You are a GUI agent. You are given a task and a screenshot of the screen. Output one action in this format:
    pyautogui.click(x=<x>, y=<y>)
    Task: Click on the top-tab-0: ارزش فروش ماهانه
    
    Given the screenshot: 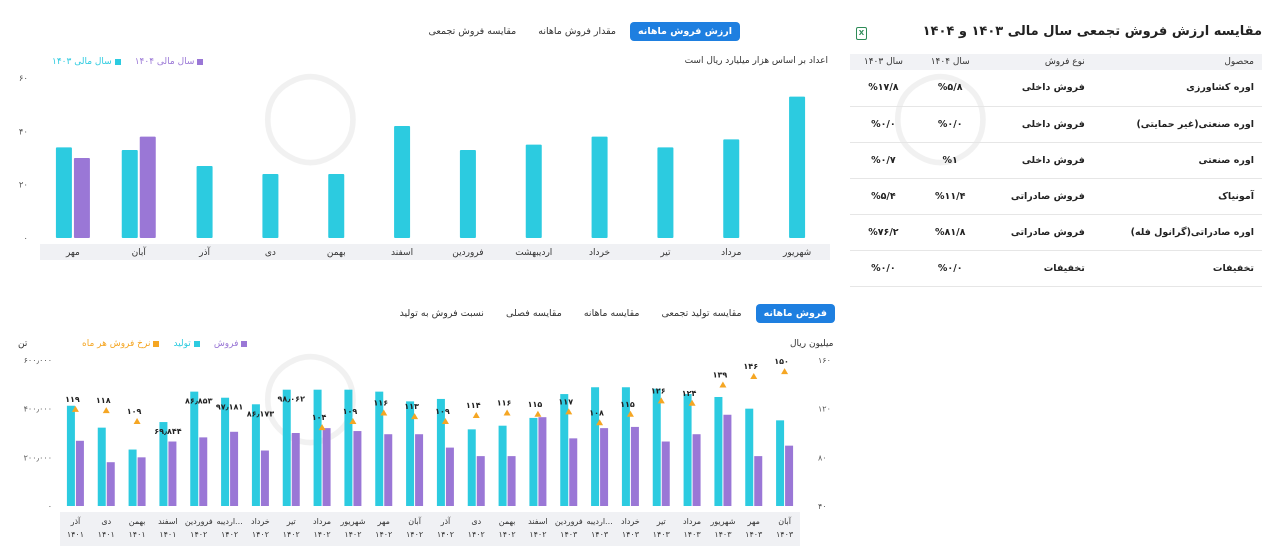 What is the action you would take?
    pyautogui.click(x=685, y=31)
    